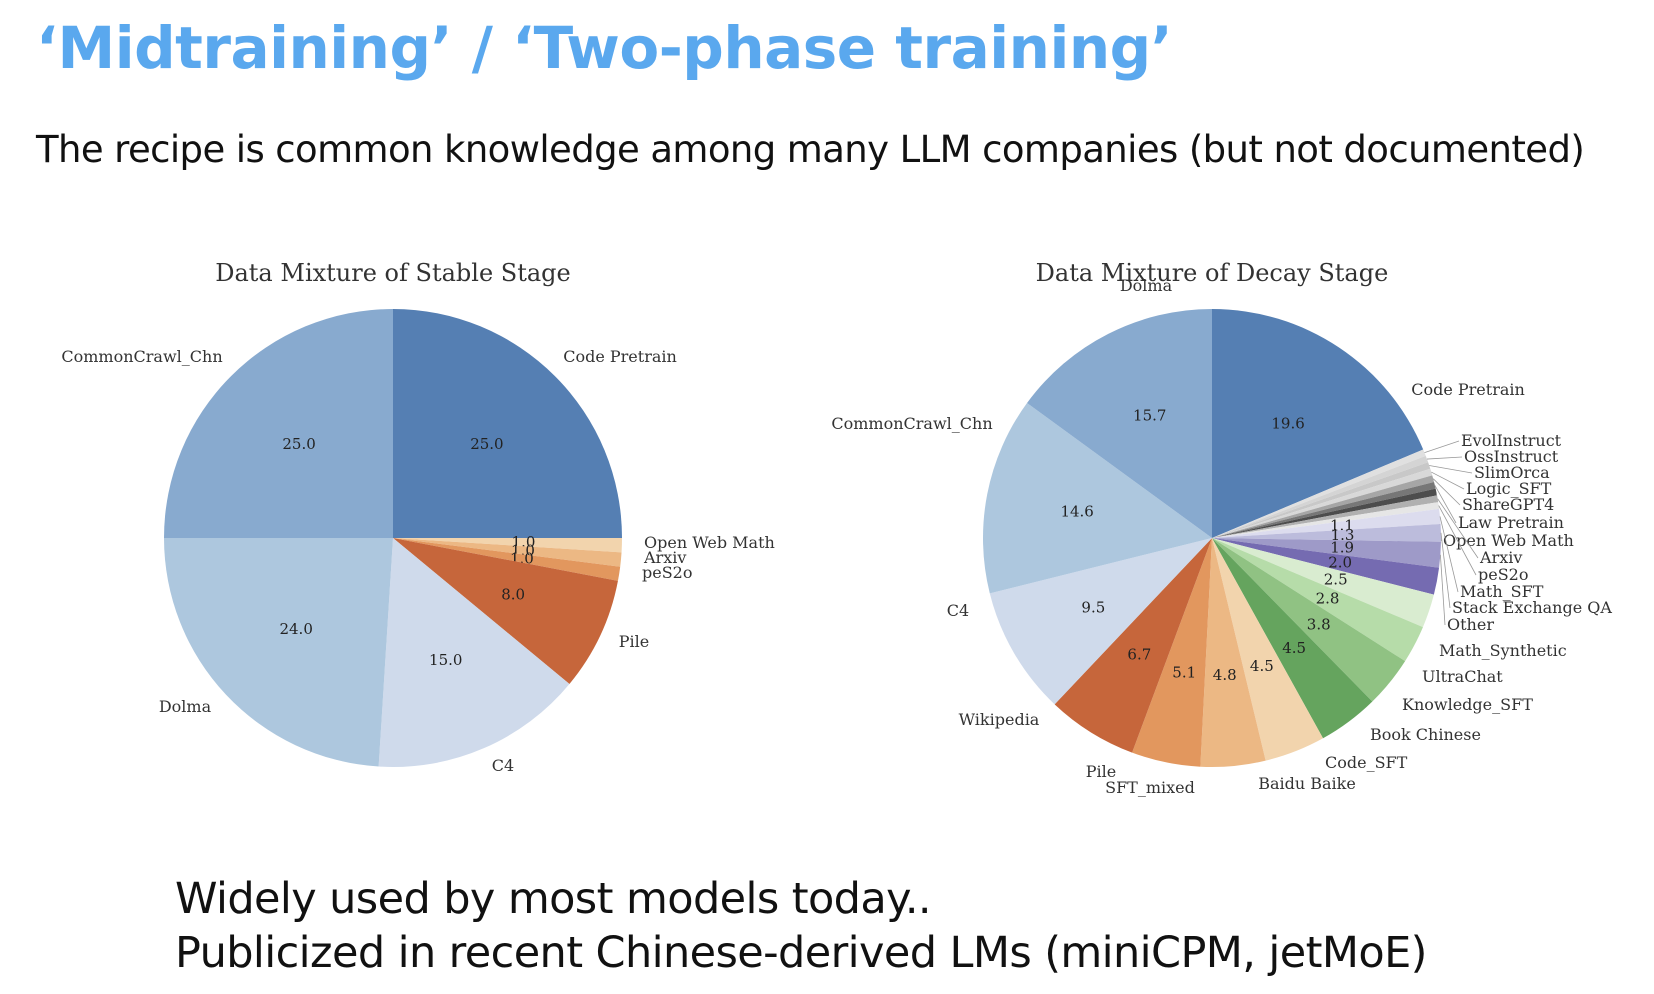  I want to click on leader-line-ossinstruct, so click(1444, 458).